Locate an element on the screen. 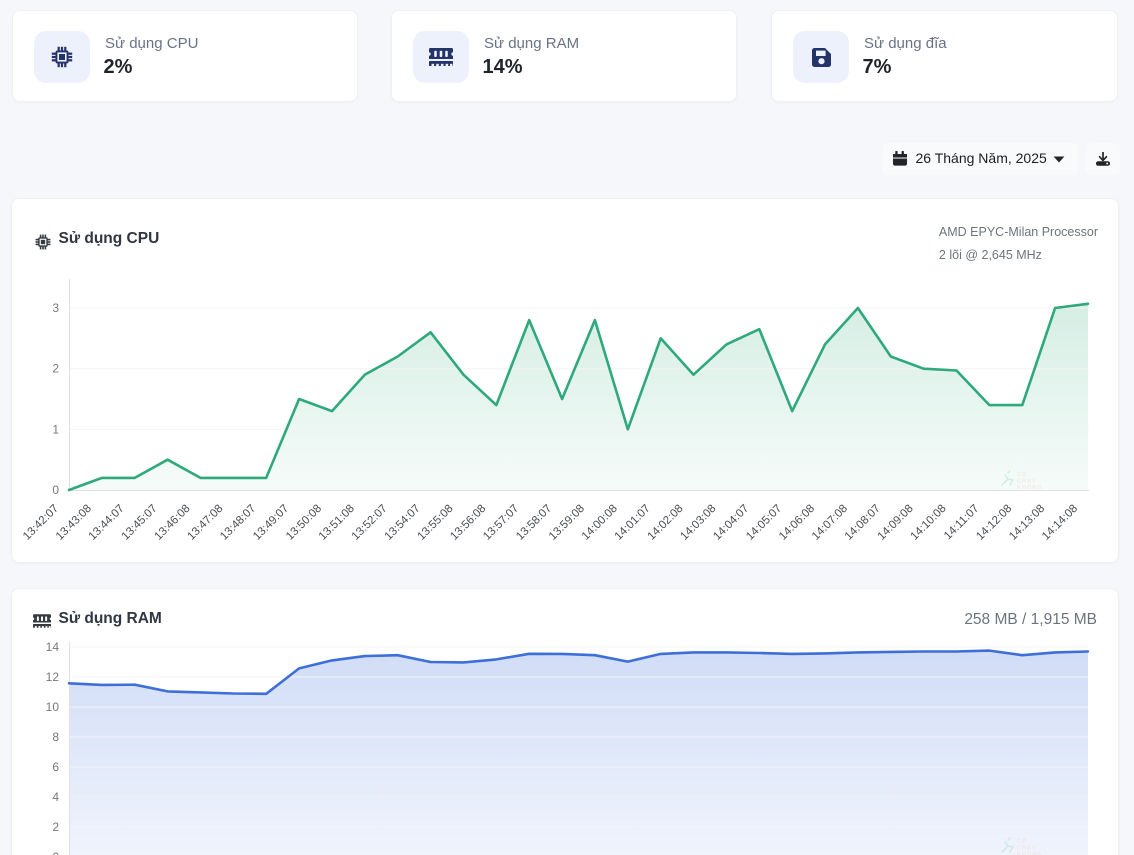 This screenshot has height=855, width=1134. svg-text: 6 is located at coordinates (55, 767).